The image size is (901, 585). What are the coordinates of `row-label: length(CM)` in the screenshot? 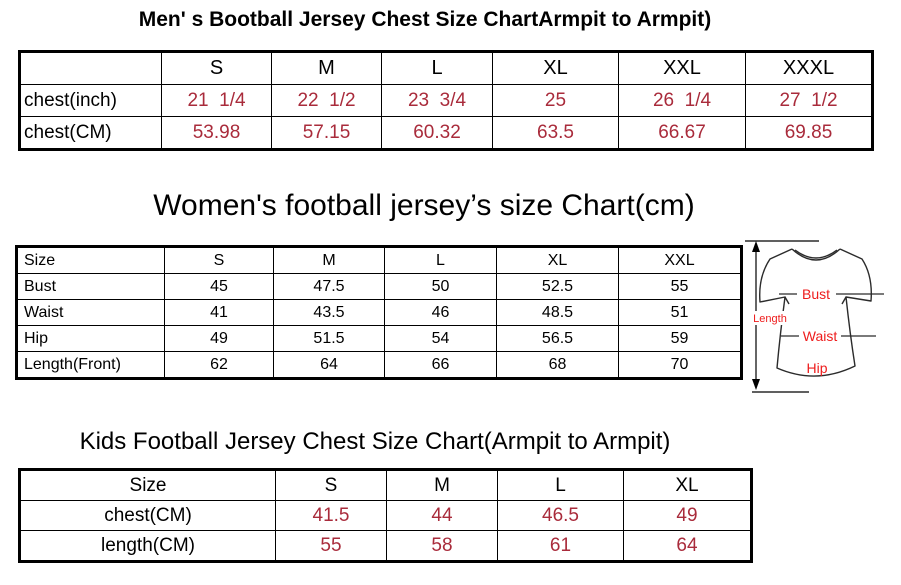 It's located at (147, 546).